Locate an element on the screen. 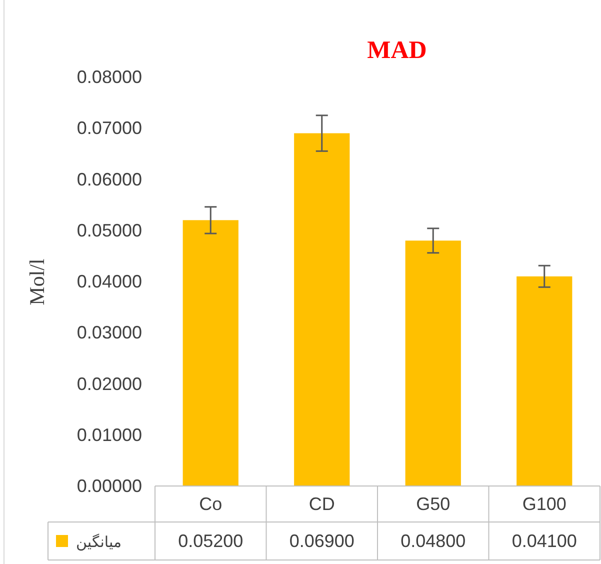 Image resolution: width=601 pixels, height=564 pixels. y-tick-label: 0.02000 is located at coordinates (109, 384).